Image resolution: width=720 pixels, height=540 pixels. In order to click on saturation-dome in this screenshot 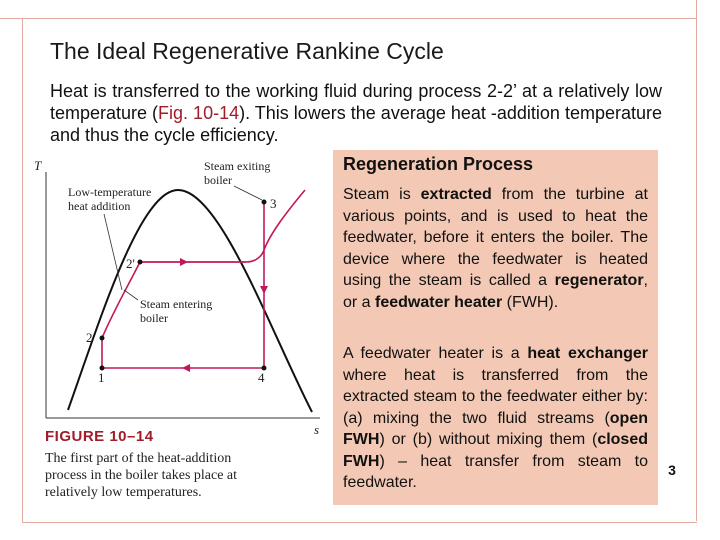, I will do `click(190, 300)`.